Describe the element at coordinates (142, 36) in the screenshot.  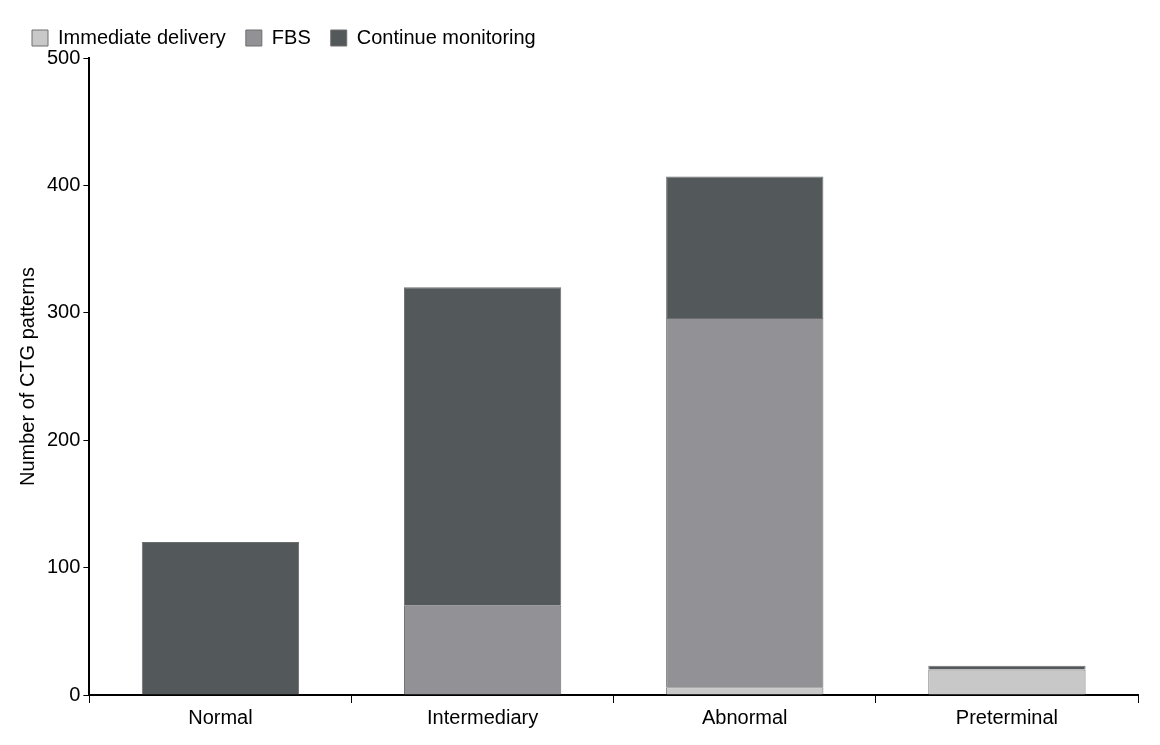
I see `legend-label: Immediate delivery` at that location.